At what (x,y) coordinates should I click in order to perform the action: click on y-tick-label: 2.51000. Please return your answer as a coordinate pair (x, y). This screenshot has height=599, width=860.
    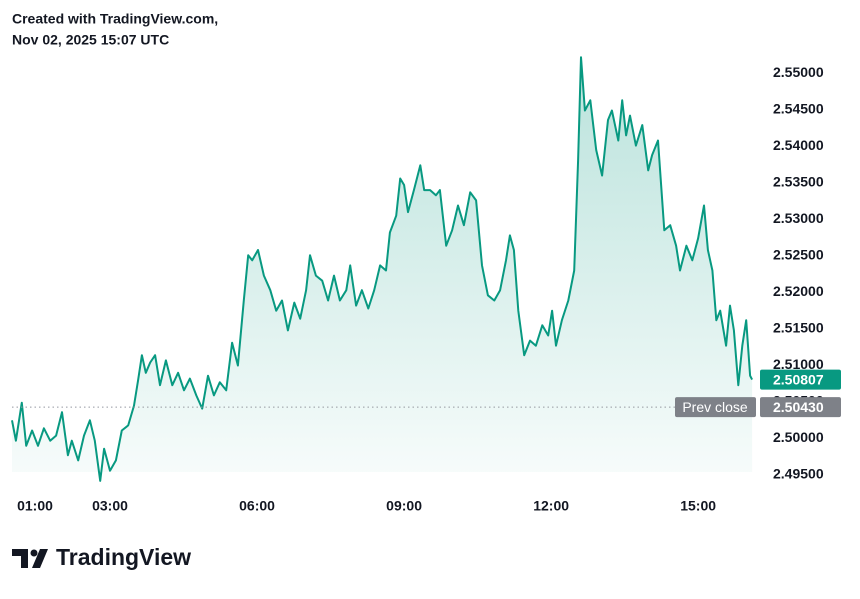
    Looking at the image, I should click on (798, 364).